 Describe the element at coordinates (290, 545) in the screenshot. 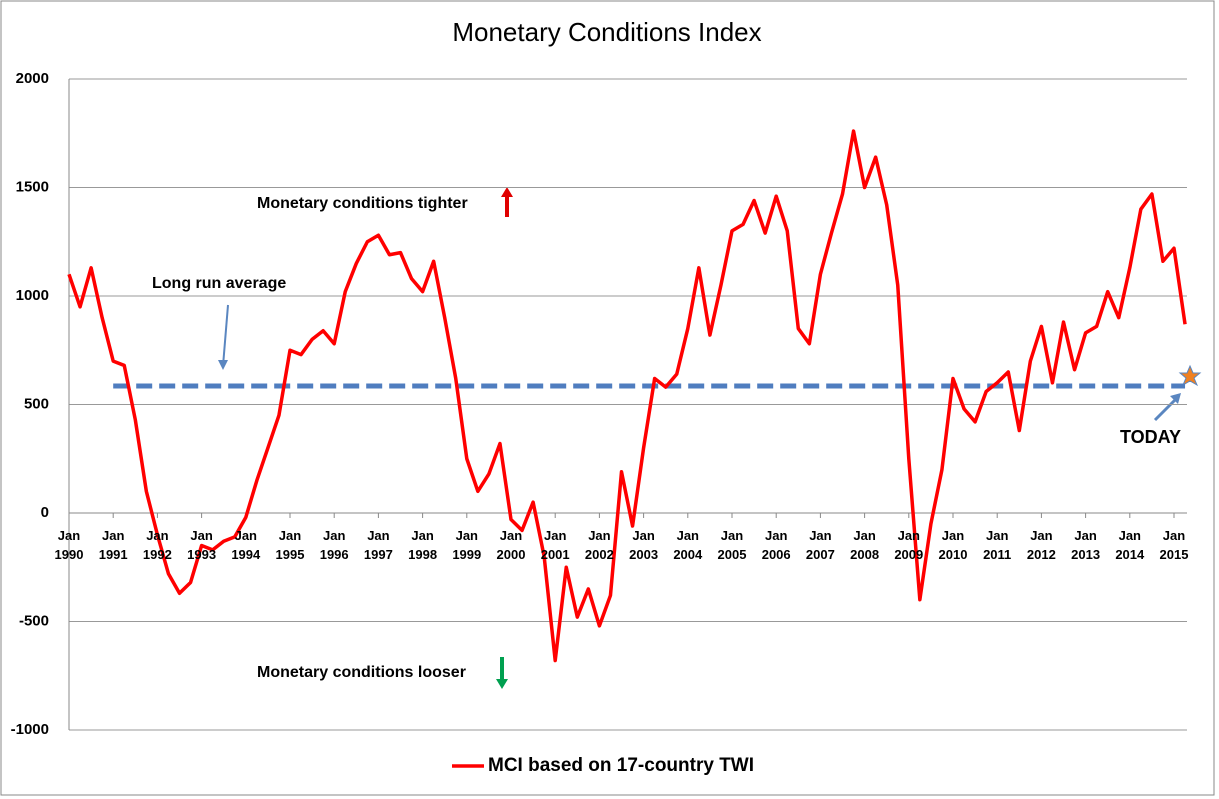

I see `x-tick-label: Jan 1995` at that location.